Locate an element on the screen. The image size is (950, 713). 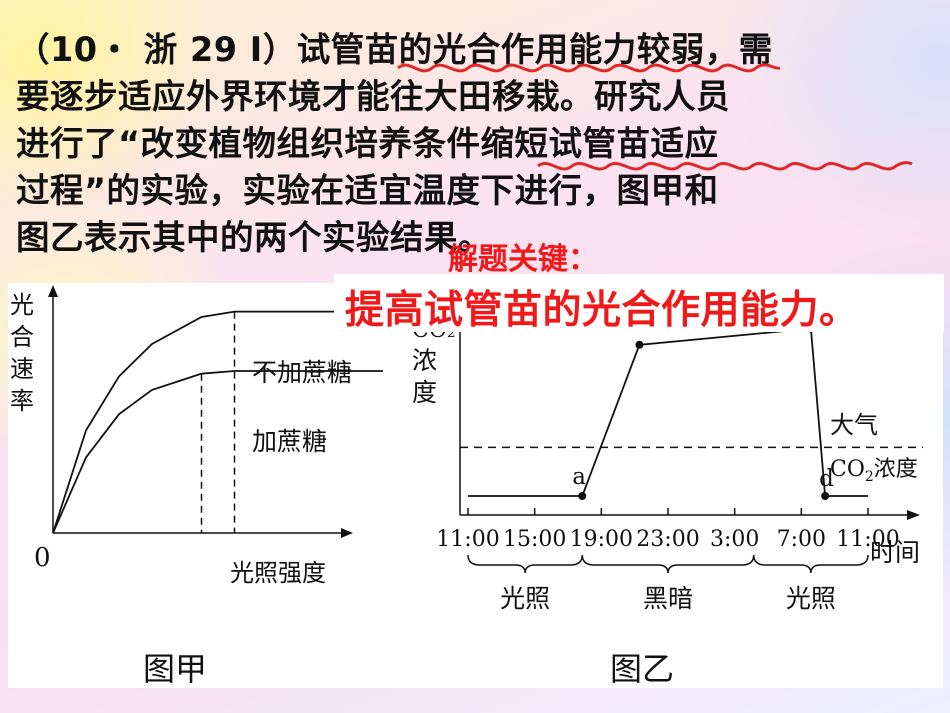
hint-title: 解题关键： is located at coordinates (523, 259).